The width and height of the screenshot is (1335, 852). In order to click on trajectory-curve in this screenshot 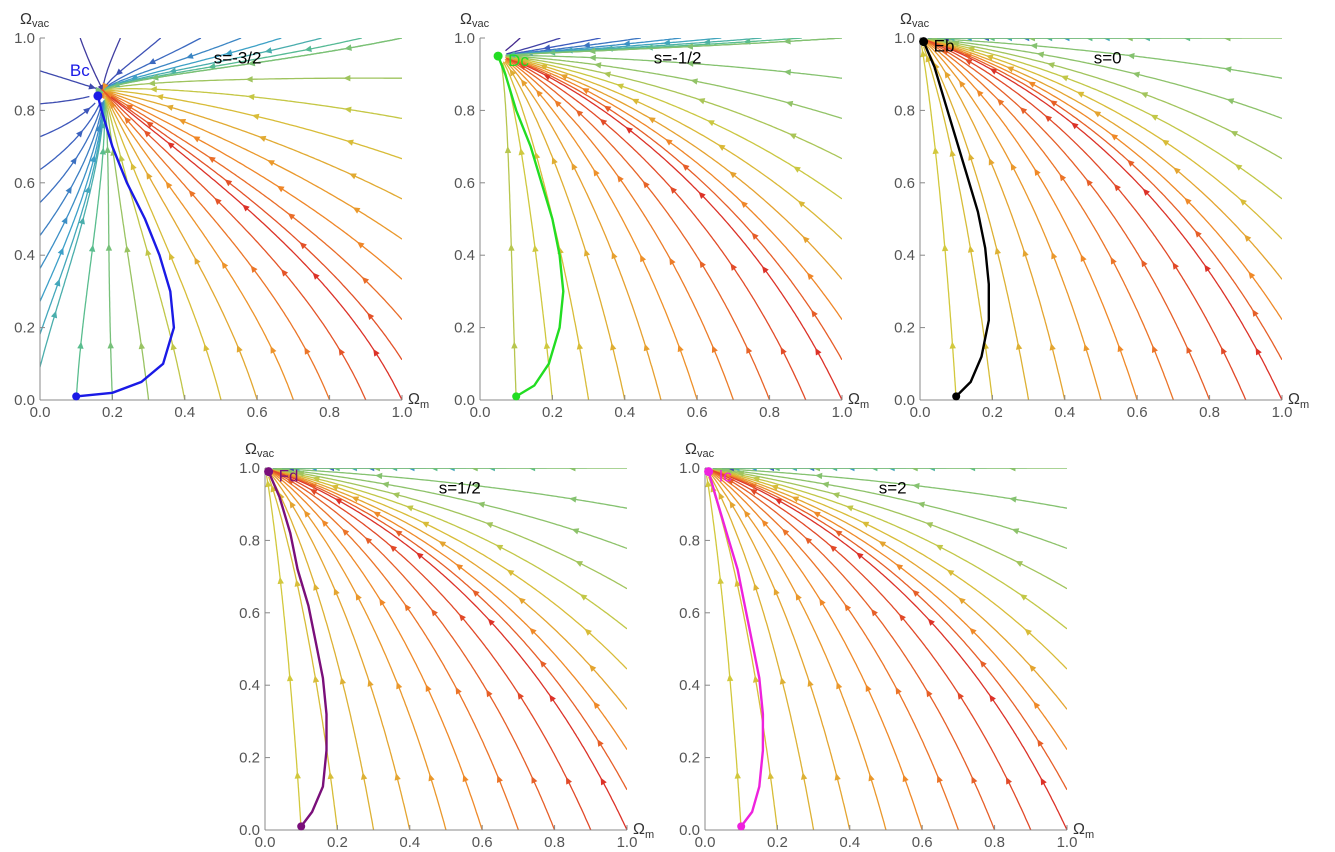, I will do `click(126, 246)`.